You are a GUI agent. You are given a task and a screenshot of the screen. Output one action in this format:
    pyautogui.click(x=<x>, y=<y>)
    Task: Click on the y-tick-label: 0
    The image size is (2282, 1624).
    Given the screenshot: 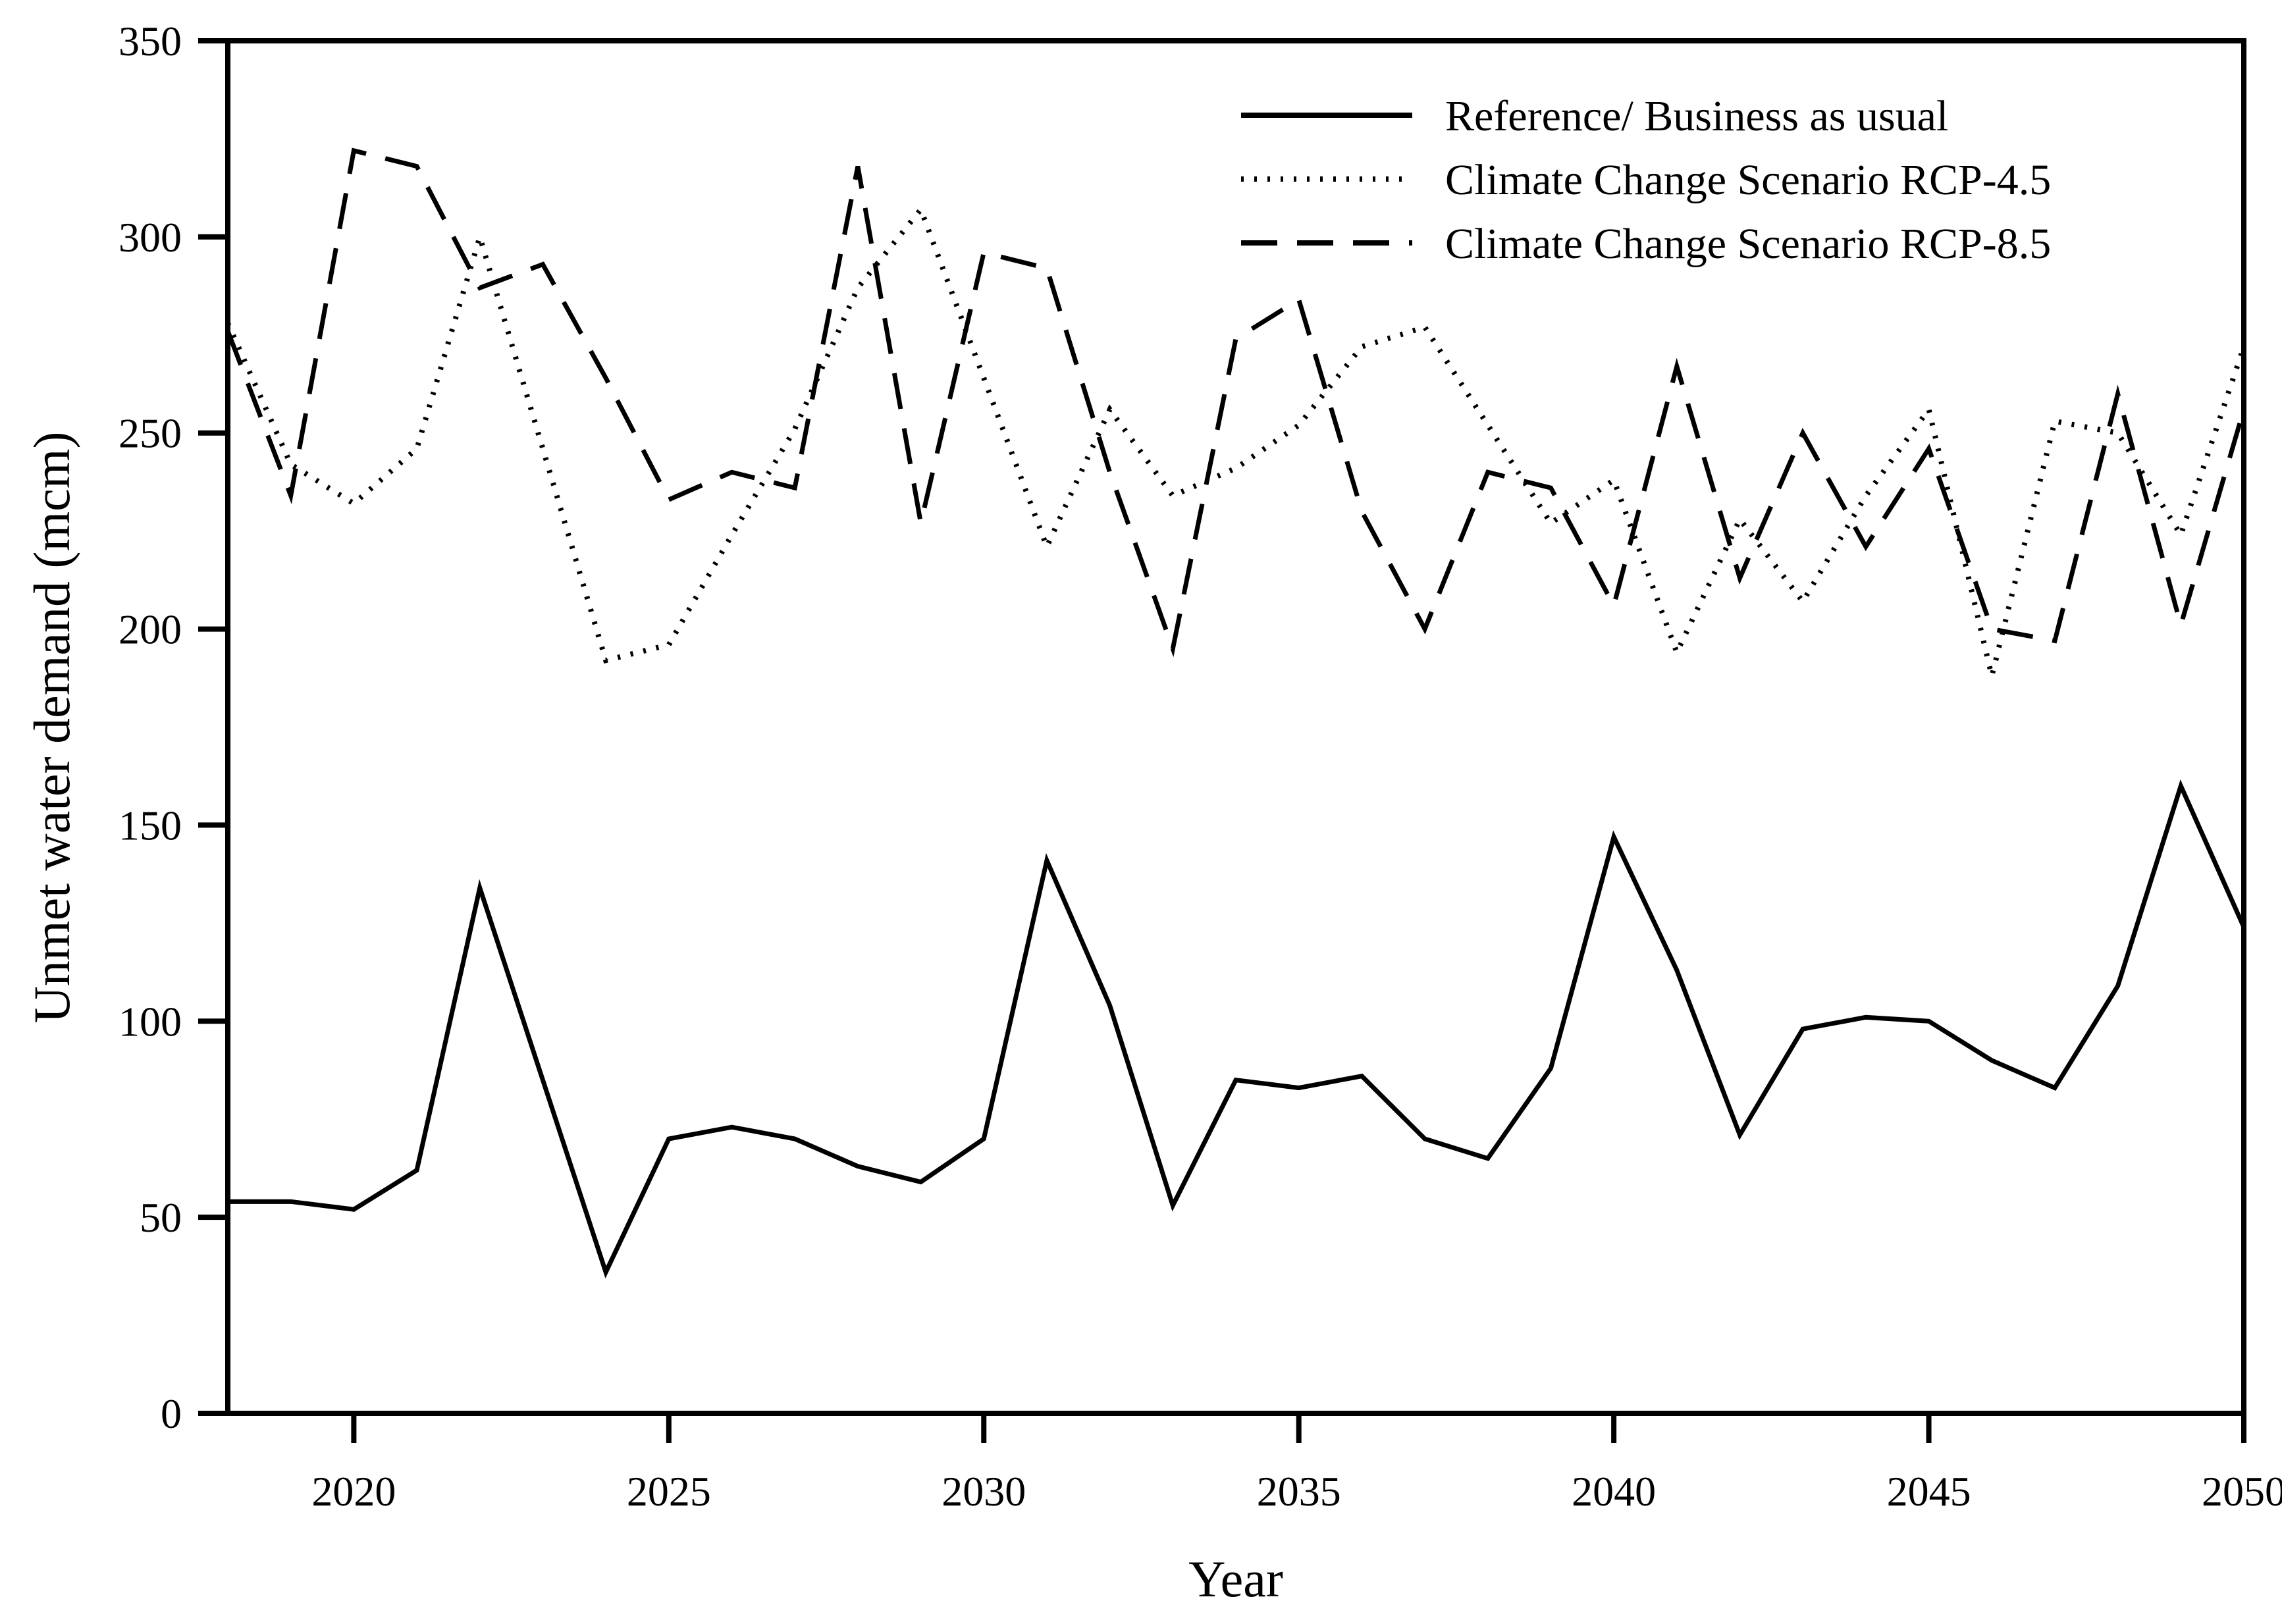 What is the action you would take?
    pyautogui.click(x=172, y=1413)
    